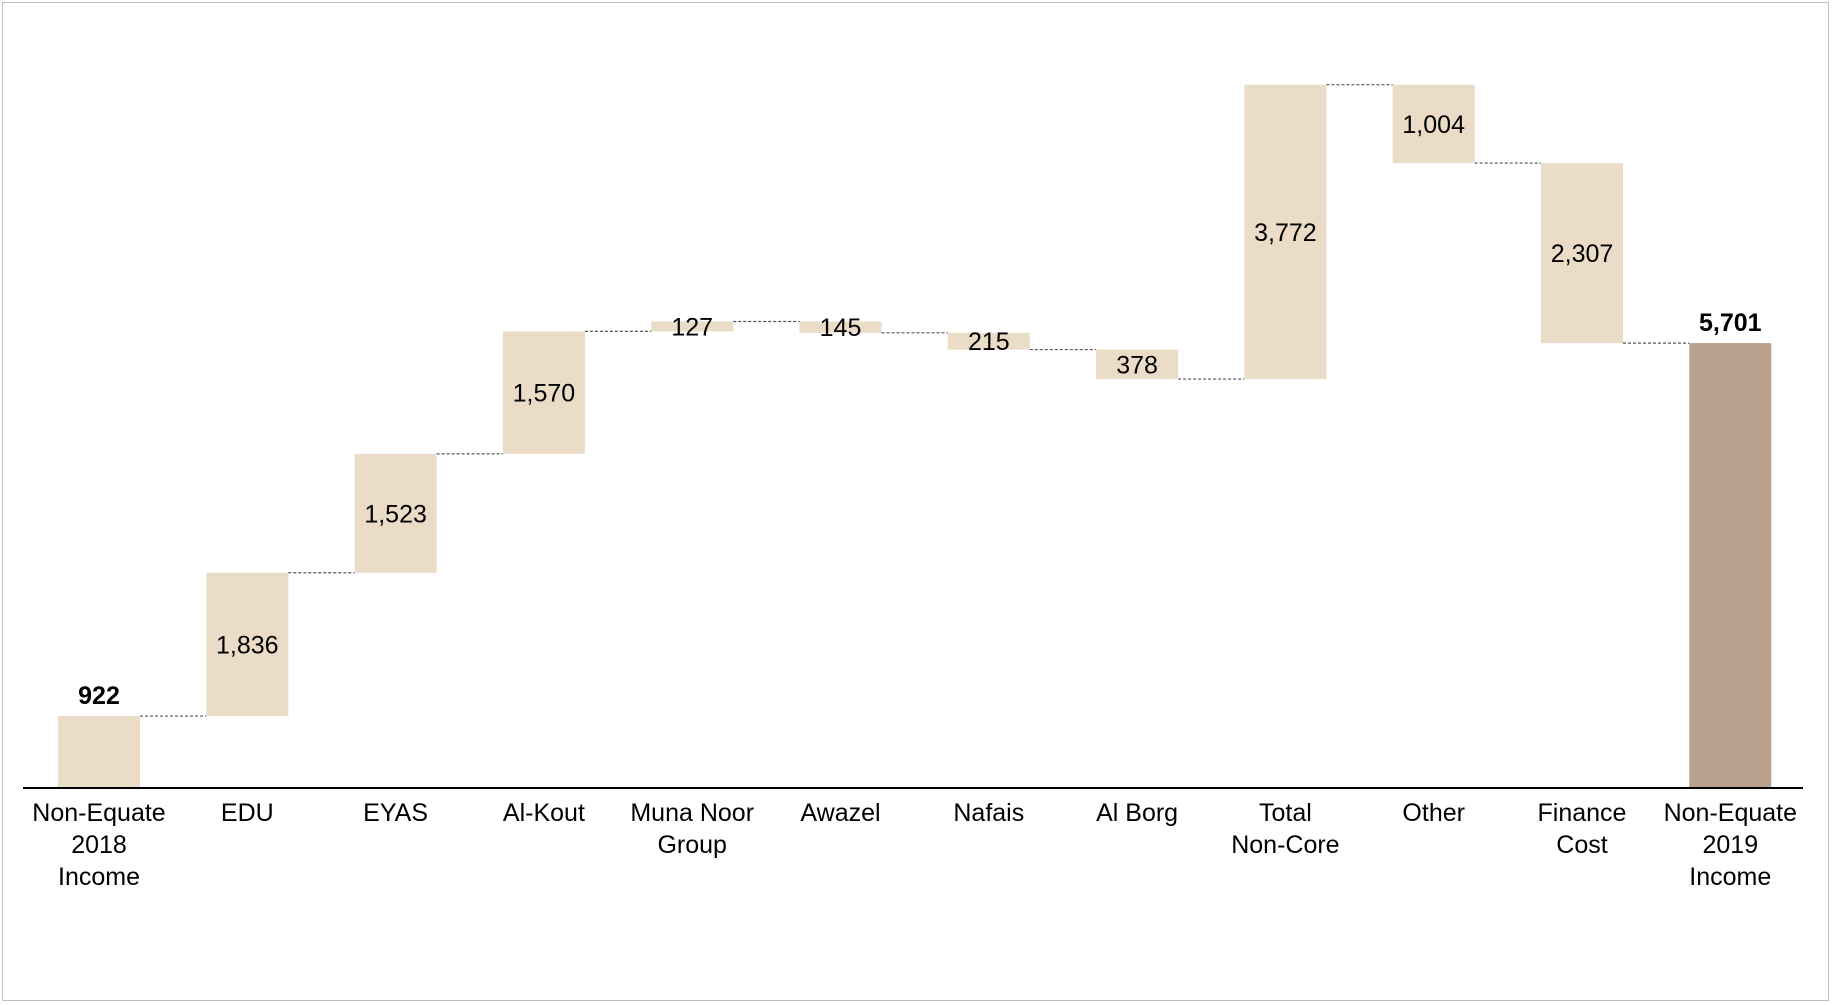  What do you see at coordinates (395, 813) in the screenshot?
I see `category-label: EYAS` at bounding box center [395, 813].